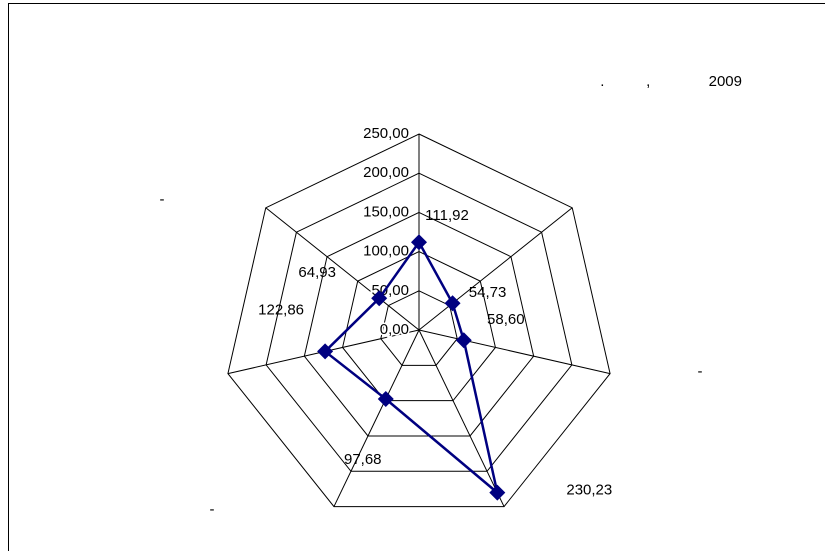 This screenshot has width=825, height=551. What do you see at coordinates (281, 309) in the screenshot?
I see `data-label: 122,86` at bounding box center [281, 309].